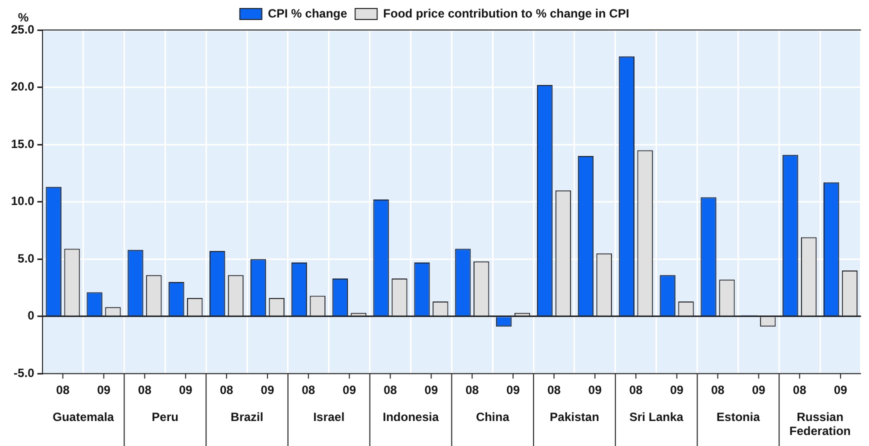 The height and width of the screenshot is (446, 869). What do you see at coordinates (23, 17) in the screenshot?
I see `y-axis-title: %` at bounding box center [23, 17].